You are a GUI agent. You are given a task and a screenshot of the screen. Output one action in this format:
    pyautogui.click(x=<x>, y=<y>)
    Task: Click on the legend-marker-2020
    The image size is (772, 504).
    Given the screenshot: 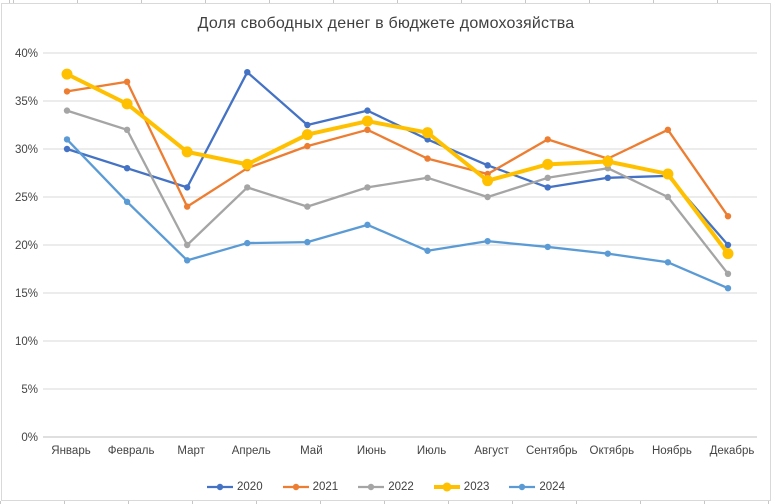 What is the action you would take?
    pyautogui.click(x=220, y=487)
    